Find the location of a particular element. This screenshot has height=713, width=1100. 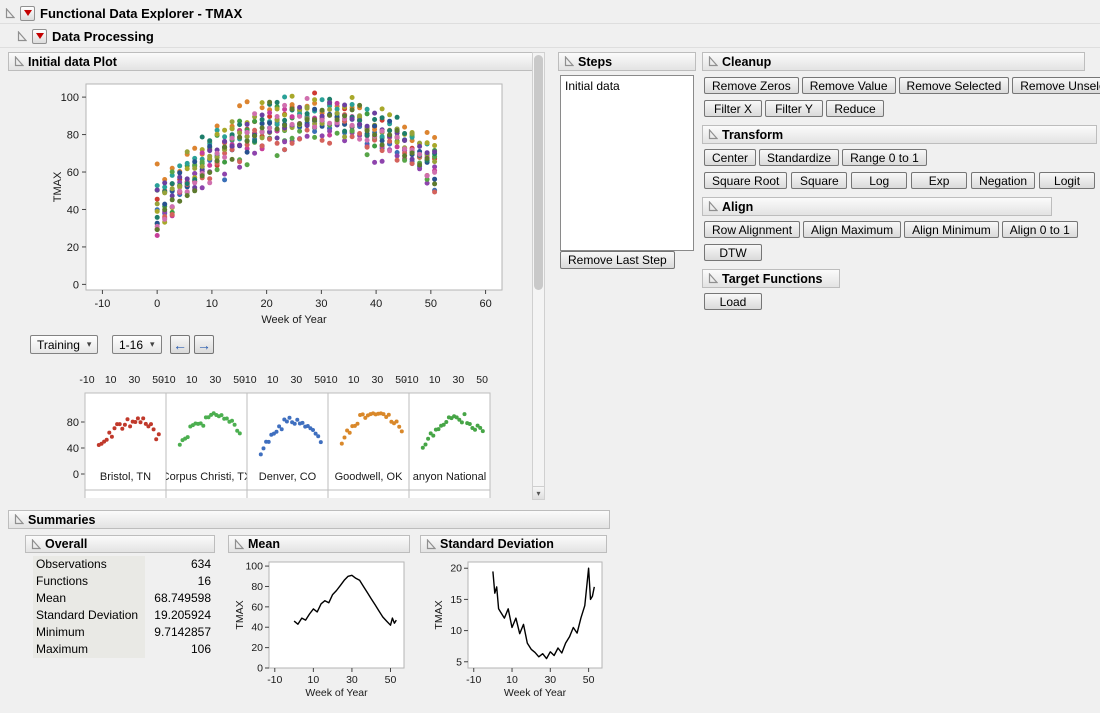

exp-button: Exp is located at coordinates (939, 180).